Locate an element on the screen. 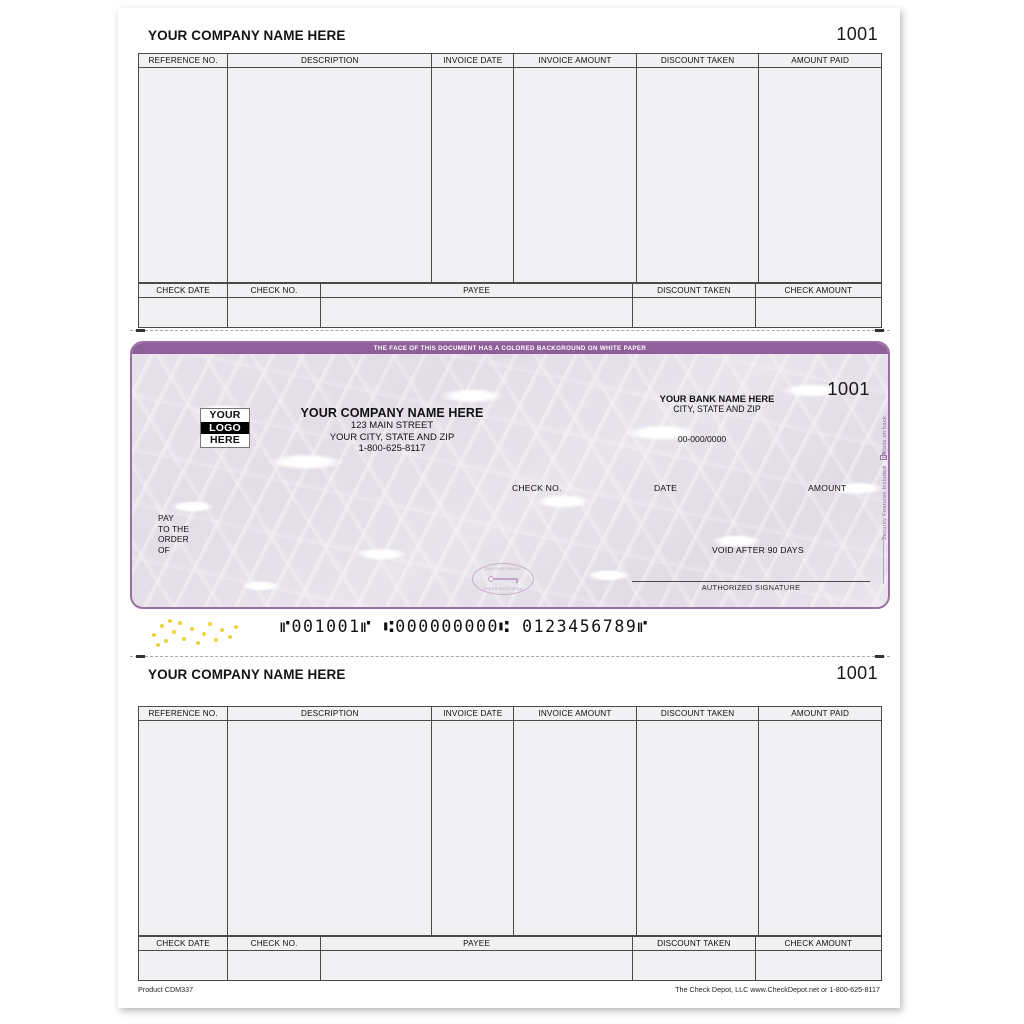  bank-name: YOUR BANK NAME HERE is located at coordinates (717, 399).